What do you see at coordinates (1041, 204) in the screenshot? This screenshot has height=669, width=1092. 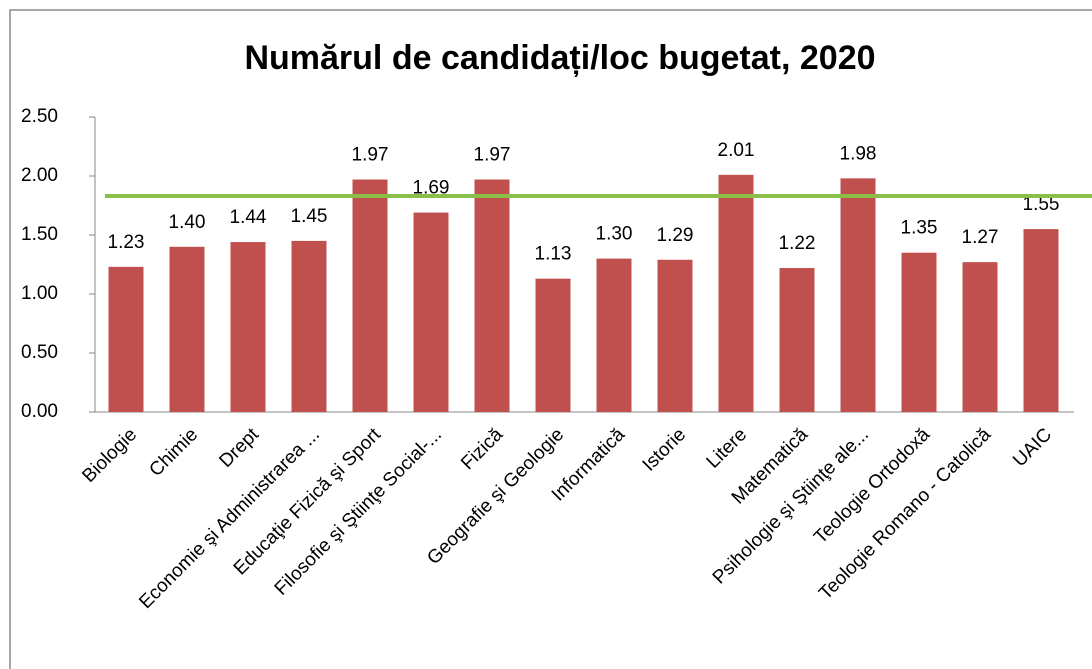 I see `value-label: 1.55` at bounding box center [1041, 204].